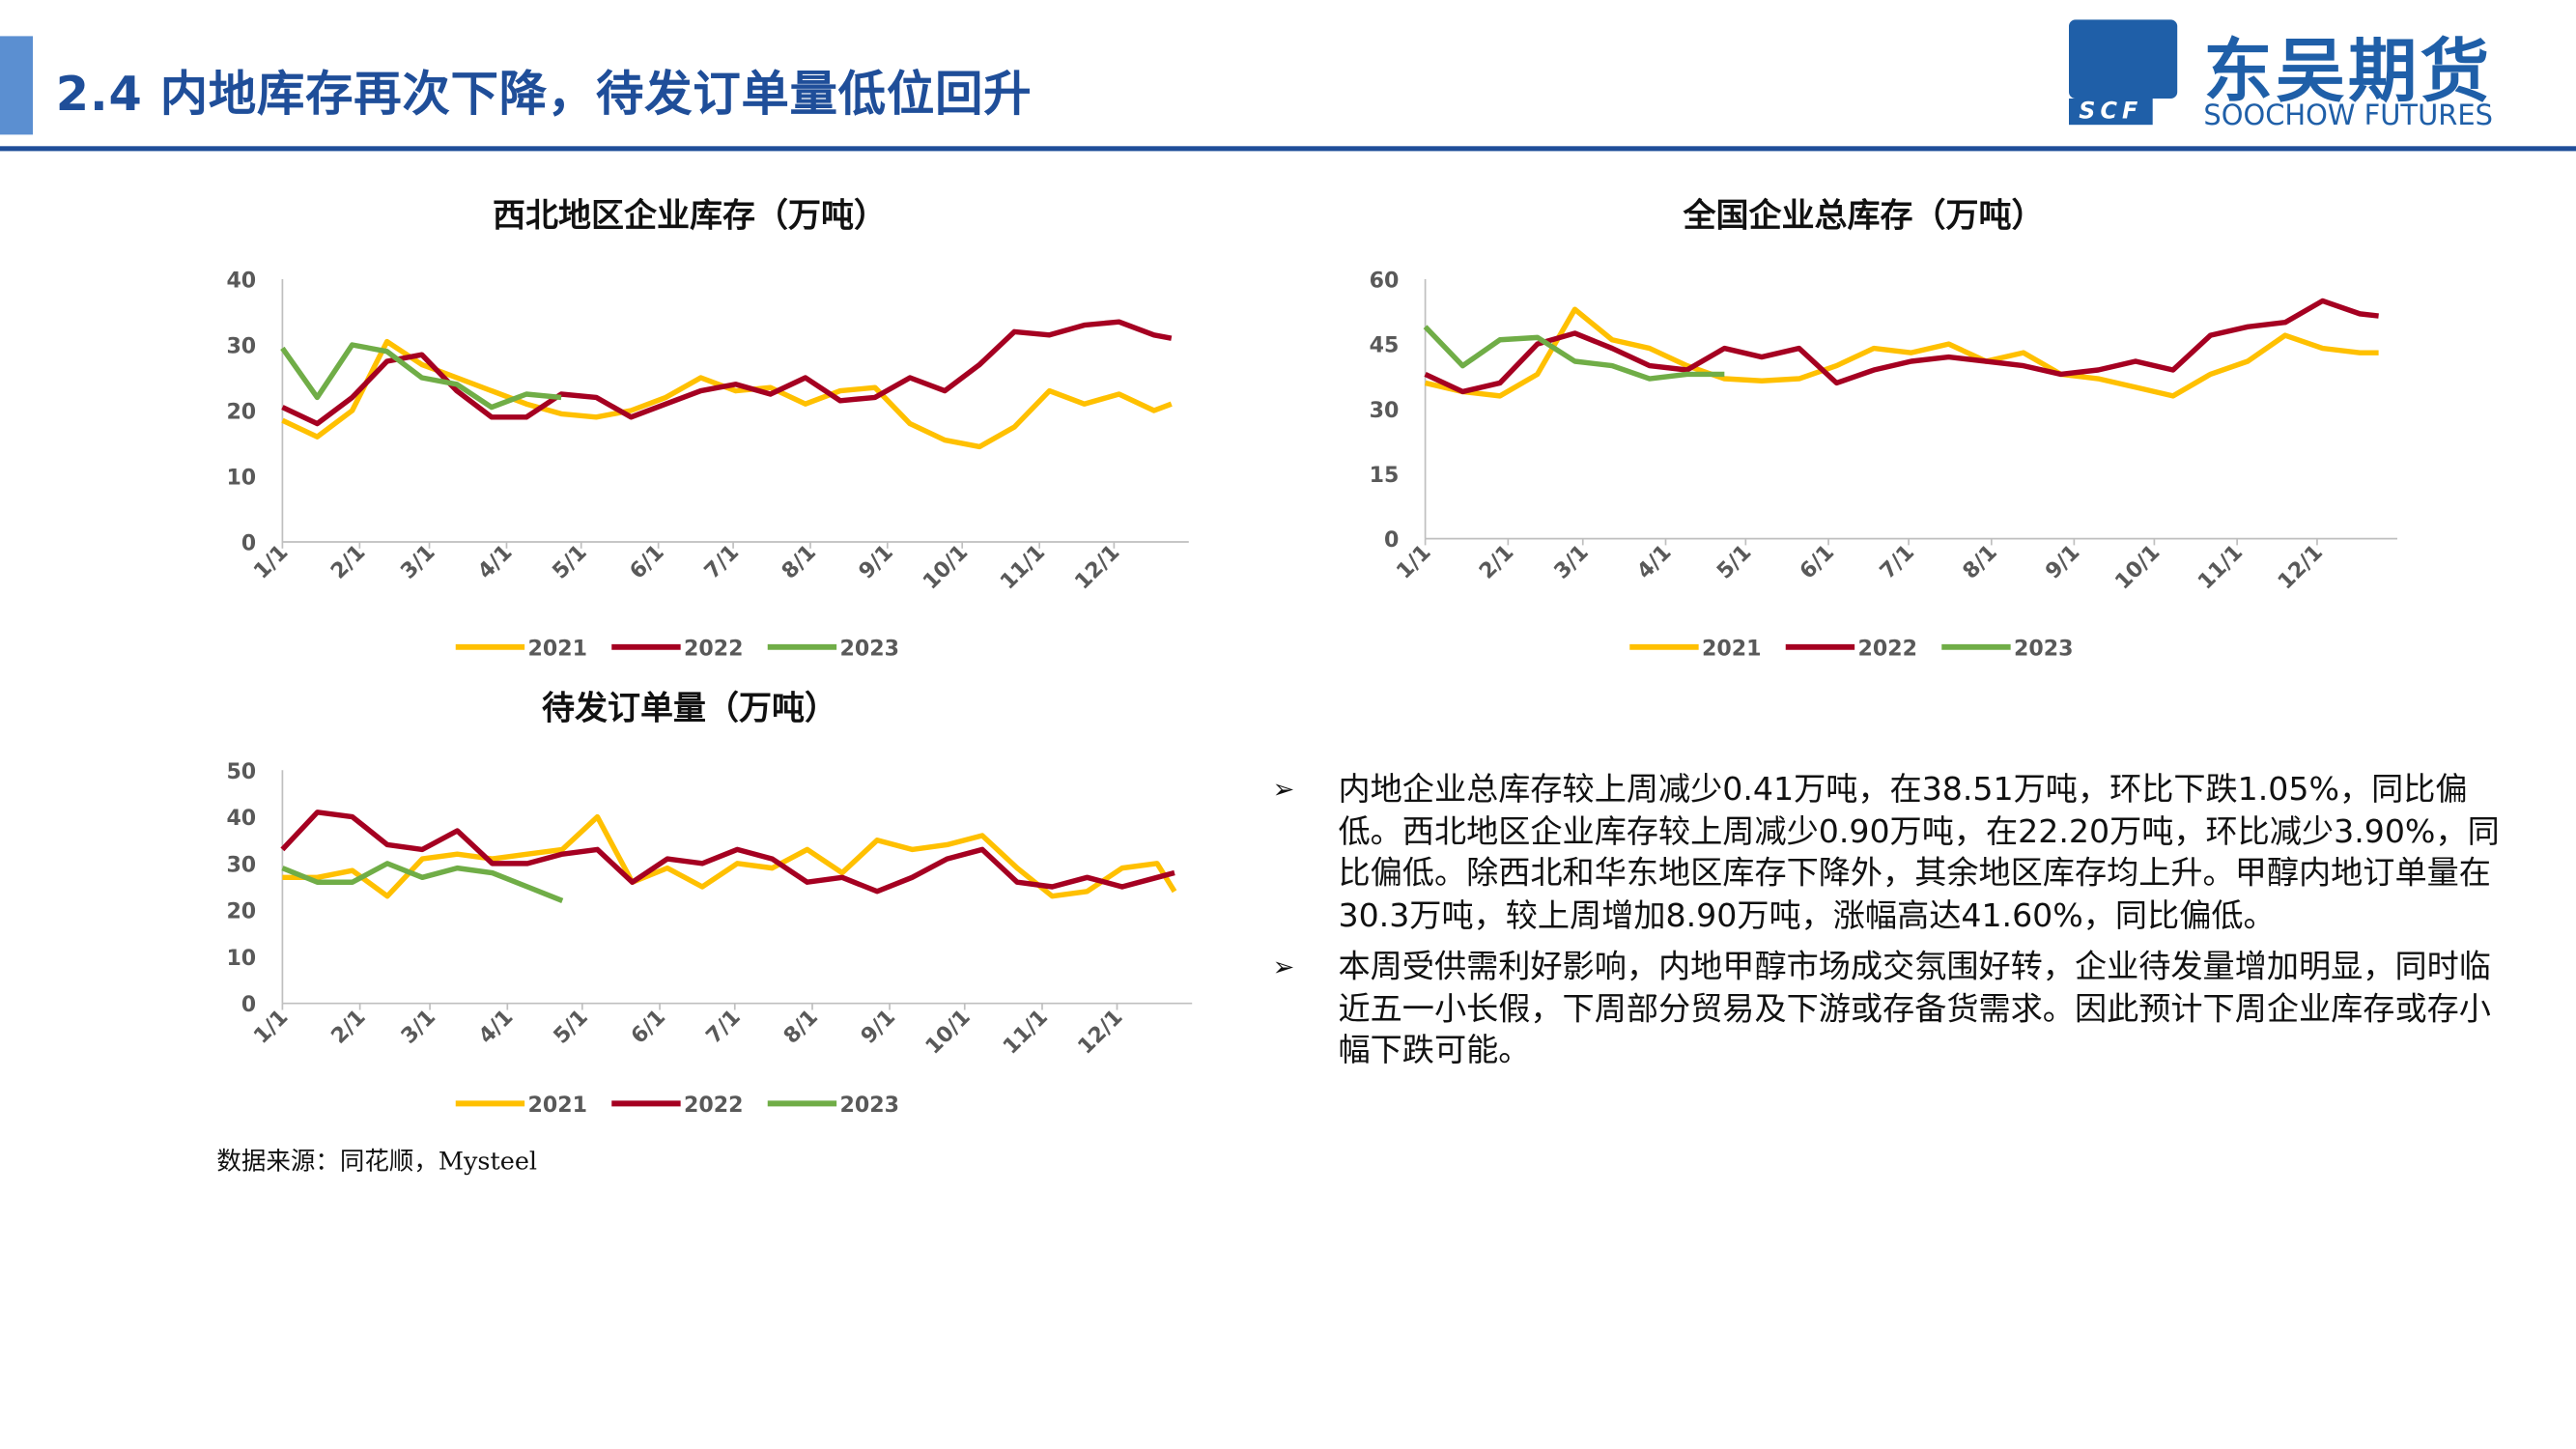 The height and width of the screenshot is (1449, 2576). What do you see at coordinates (241, 771) in the screenshot?
I see `y-tick-label: 50` at bounding box center [241, 771].